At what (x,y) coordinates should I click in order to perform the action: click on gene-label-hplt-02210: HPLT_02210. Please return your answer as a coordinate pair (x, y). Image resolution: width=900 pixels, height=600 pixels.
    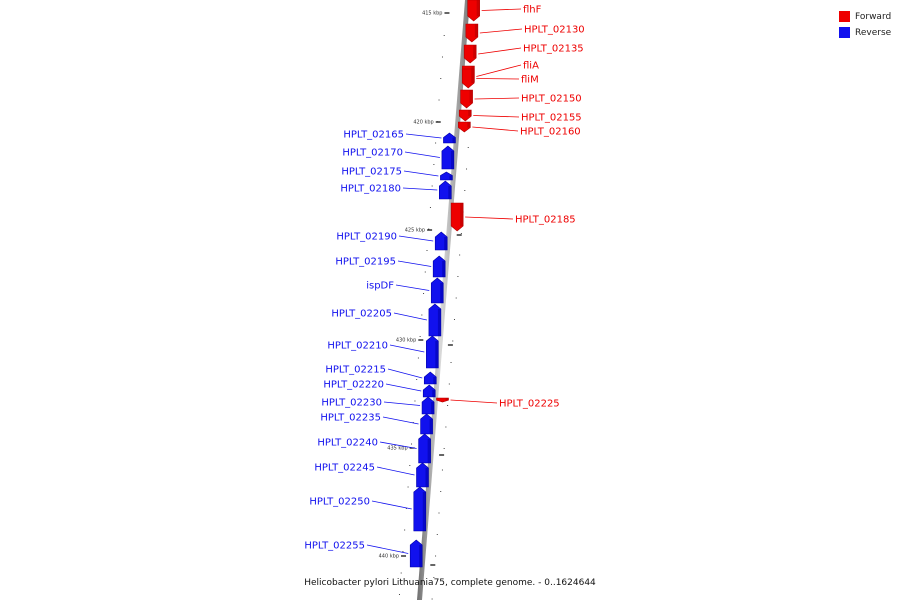
    Looking at the image, I should click on (357, 346).